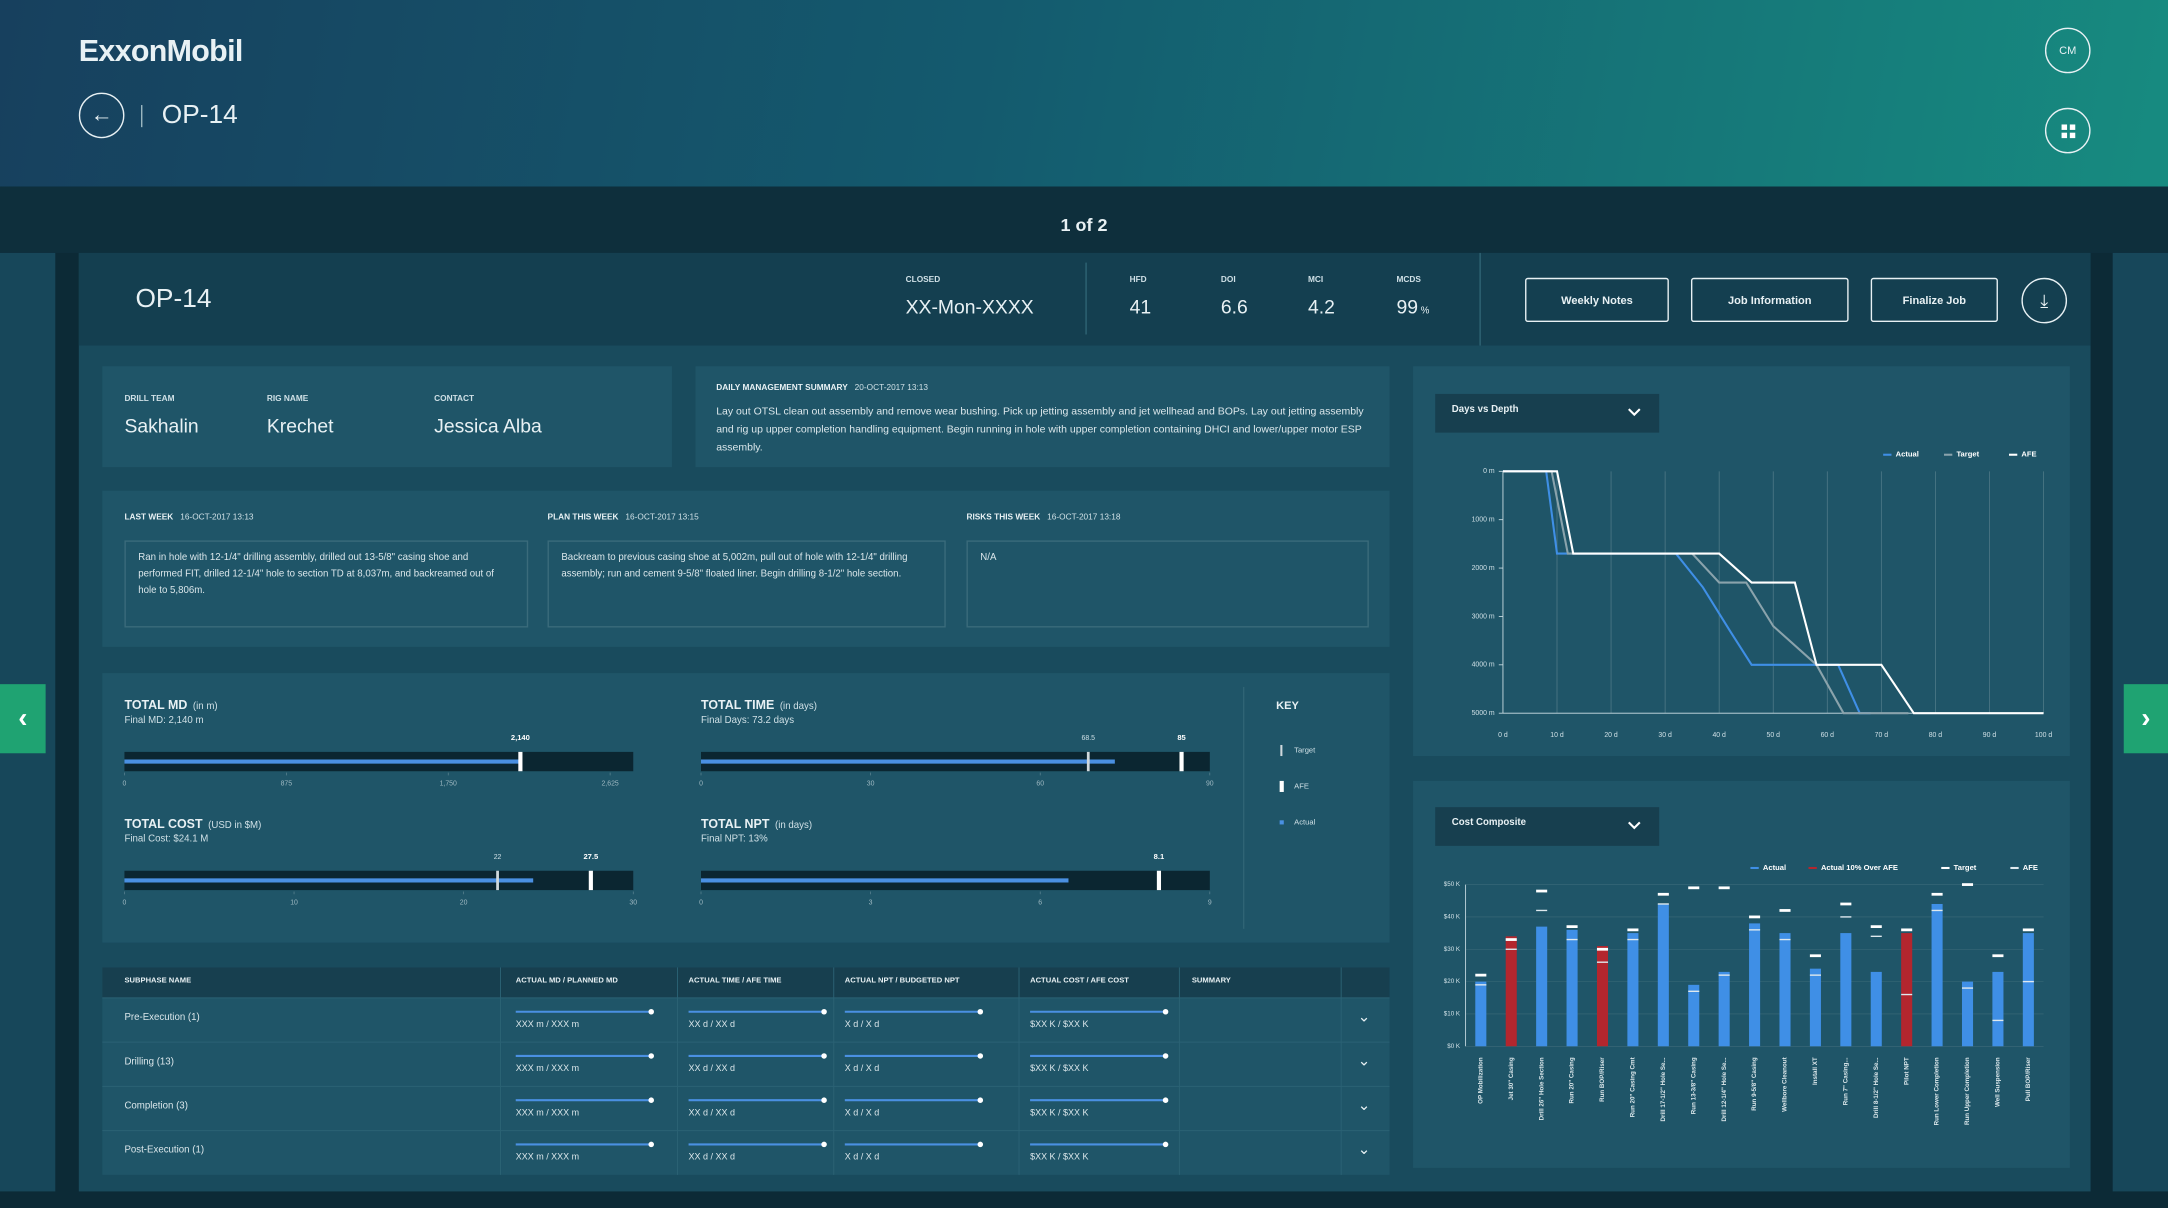 The image size is (2168, 1208). What do you see at coordinates (1785, 1084) in the screenshot?
I see `x-tick-label: Wellbore Cleanout` at bounding box center [1785, 1084].